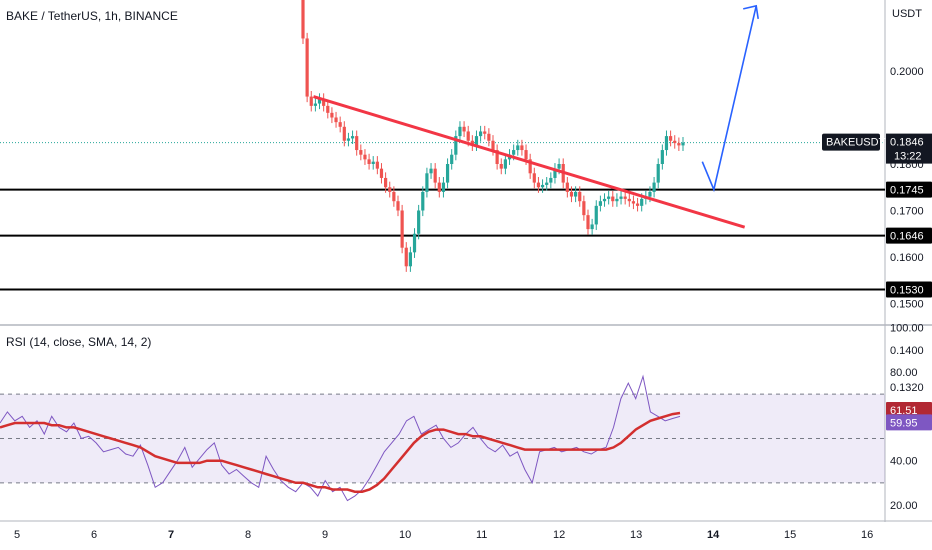 The height and width of the screenshot is (550, 932). I want to click on symbol-tag-bg, so click(851, 142).